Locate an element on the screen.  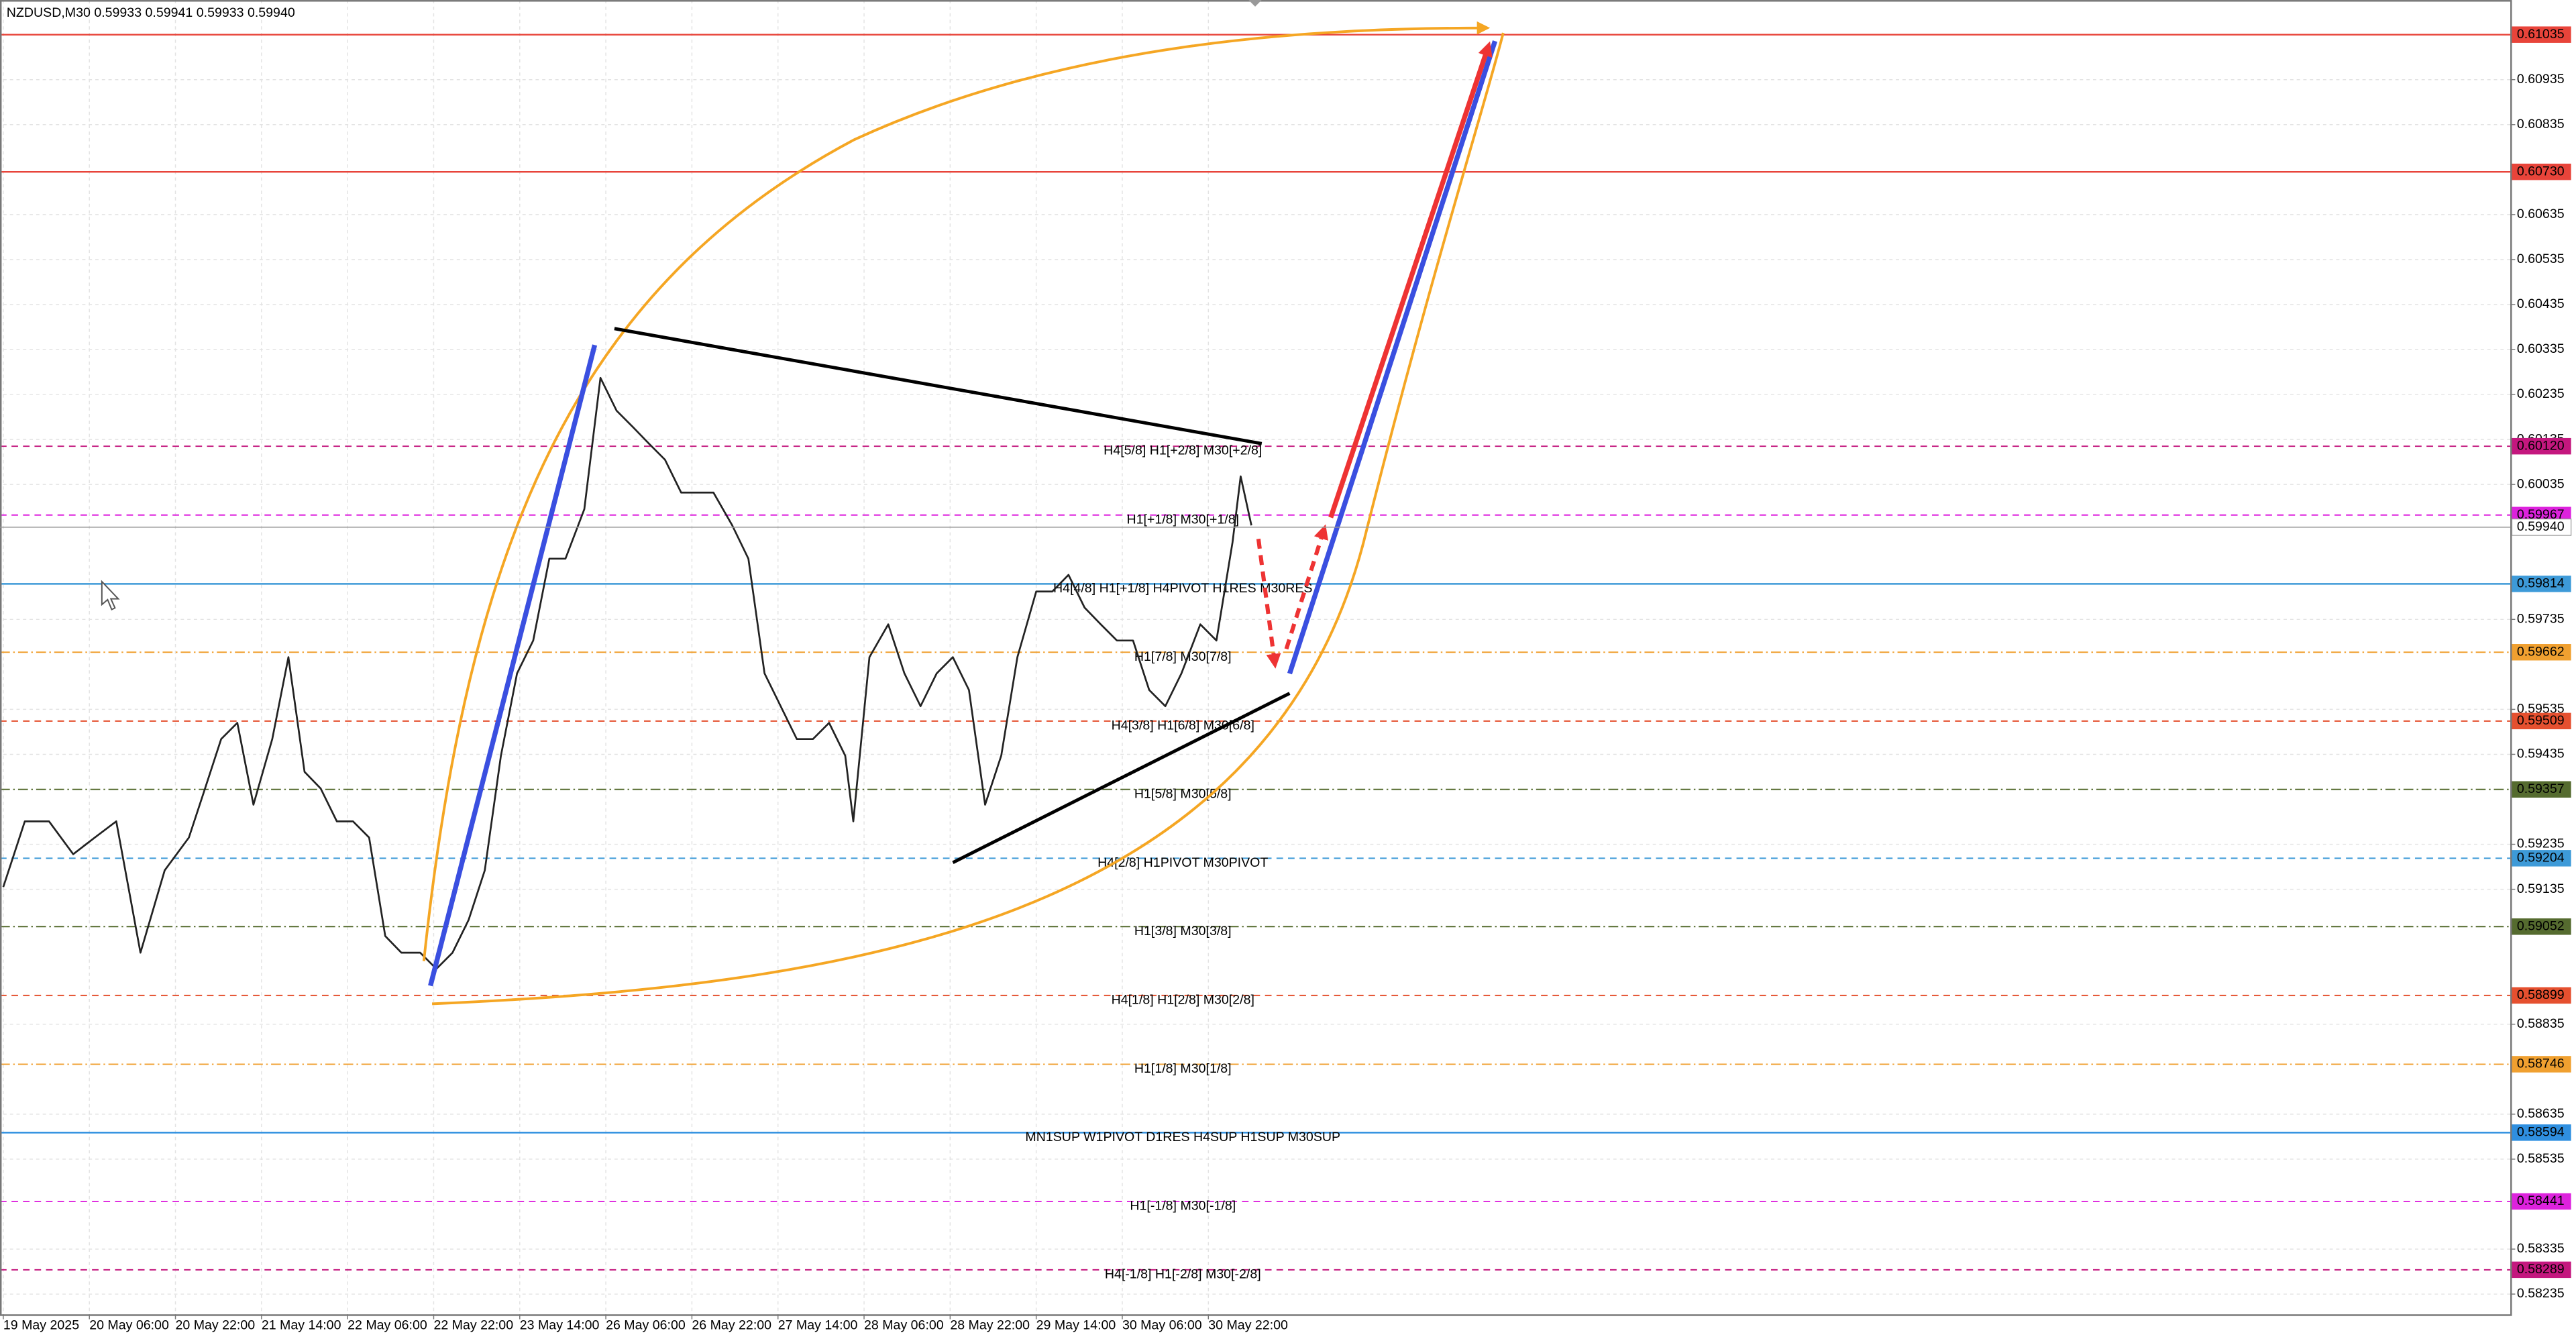
x-tick-label: 20 May 22:00 is located at coordinates (216, 1325).